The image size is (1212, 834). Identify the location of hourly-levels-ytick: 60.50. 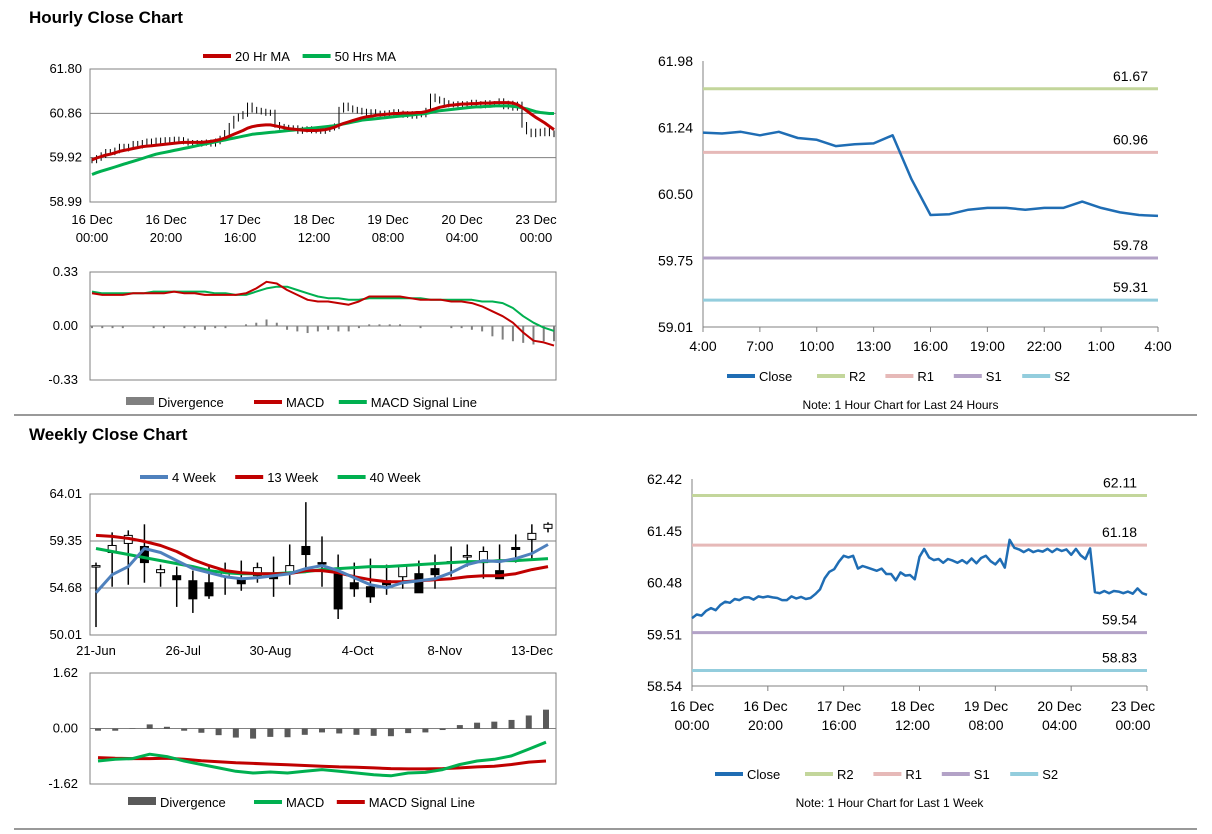
(675, 194).